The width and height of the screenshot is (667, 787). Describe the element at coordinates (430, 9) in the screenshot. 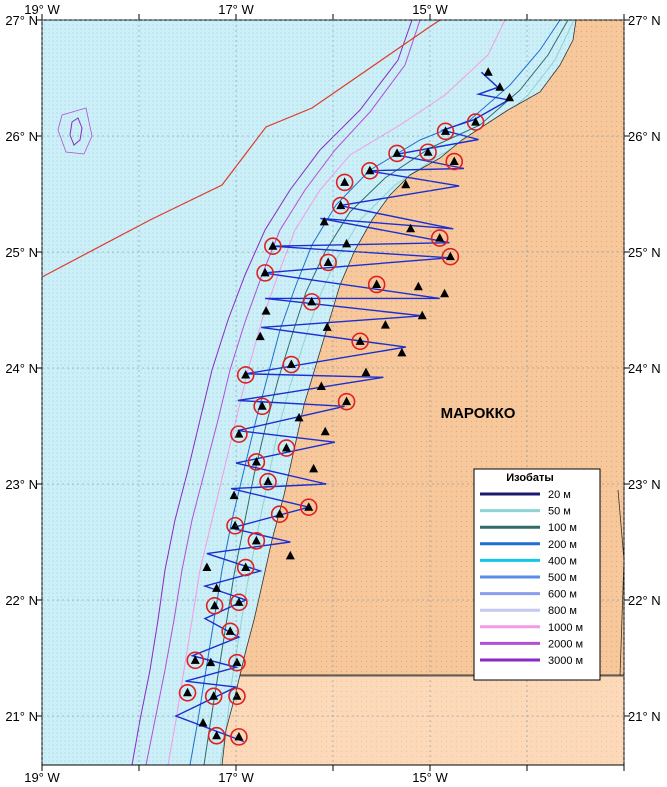

I see `lon-tick-15w-top: 15° W` at that location.